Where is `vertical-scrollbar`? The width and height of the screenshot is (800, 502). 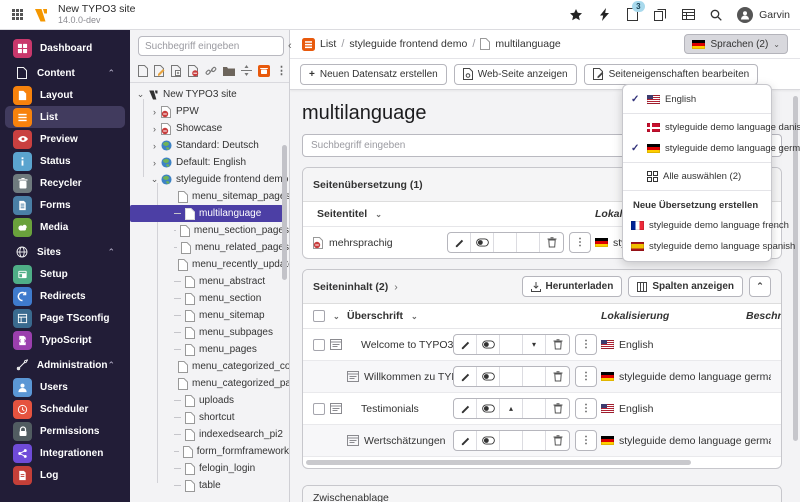
vertical-scrollbar is located at coordinates (795, 268).